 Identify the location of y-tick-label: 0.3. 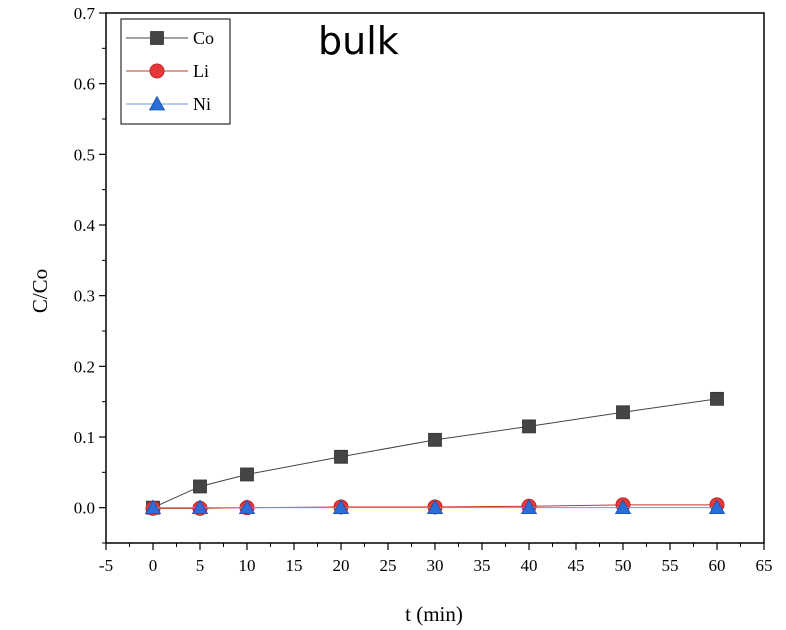
(84, 296).